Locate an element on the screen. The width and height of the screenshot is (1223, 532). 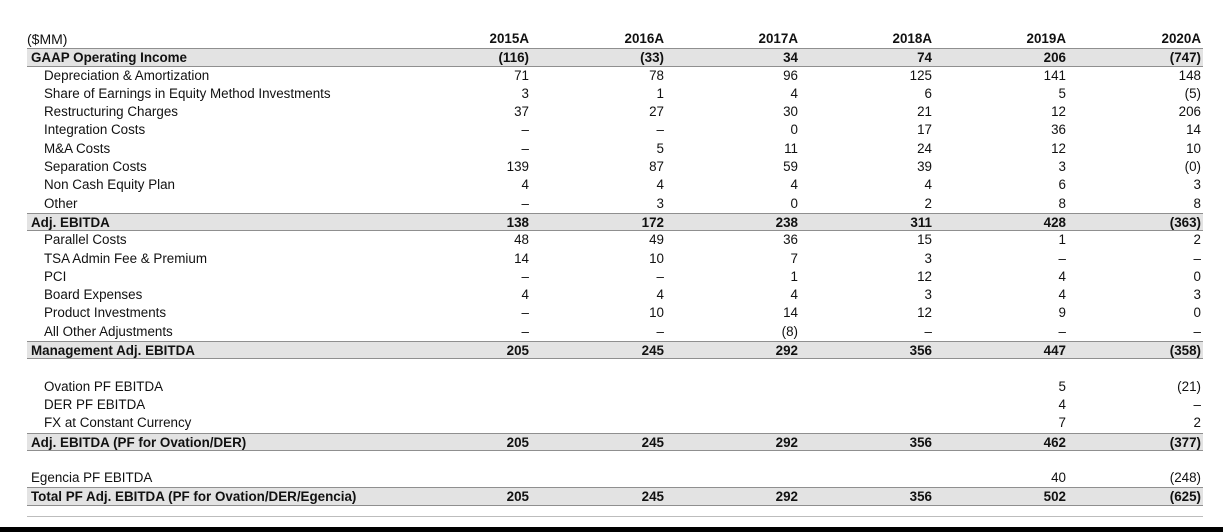
row-value: 12 is located at coordinates (924, 276).